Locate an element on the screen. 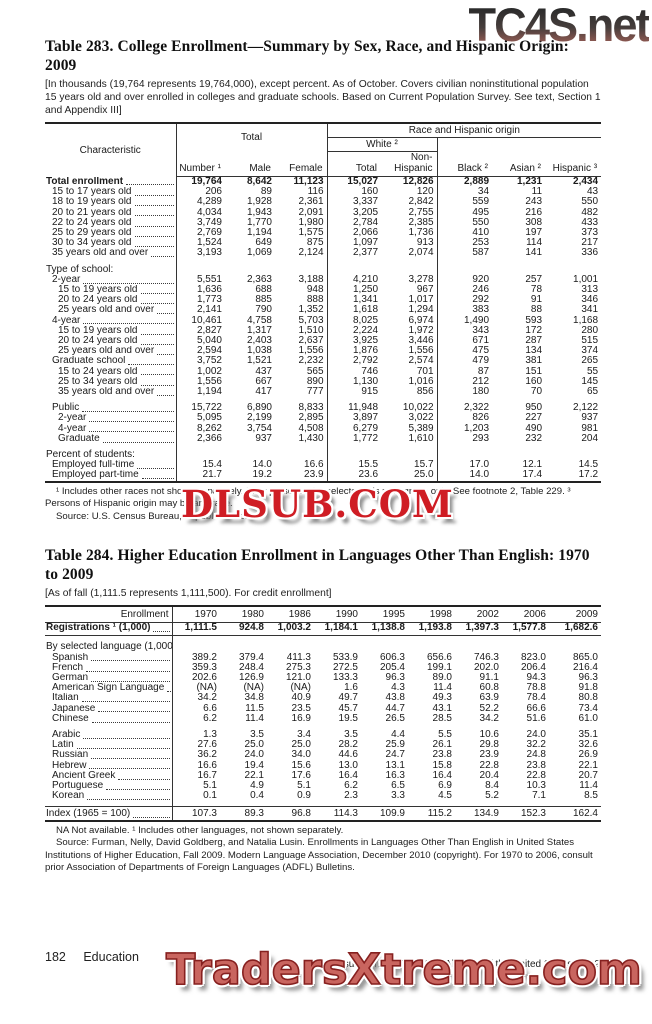  row-label-cell: Public is located at coordinates (111, 405).